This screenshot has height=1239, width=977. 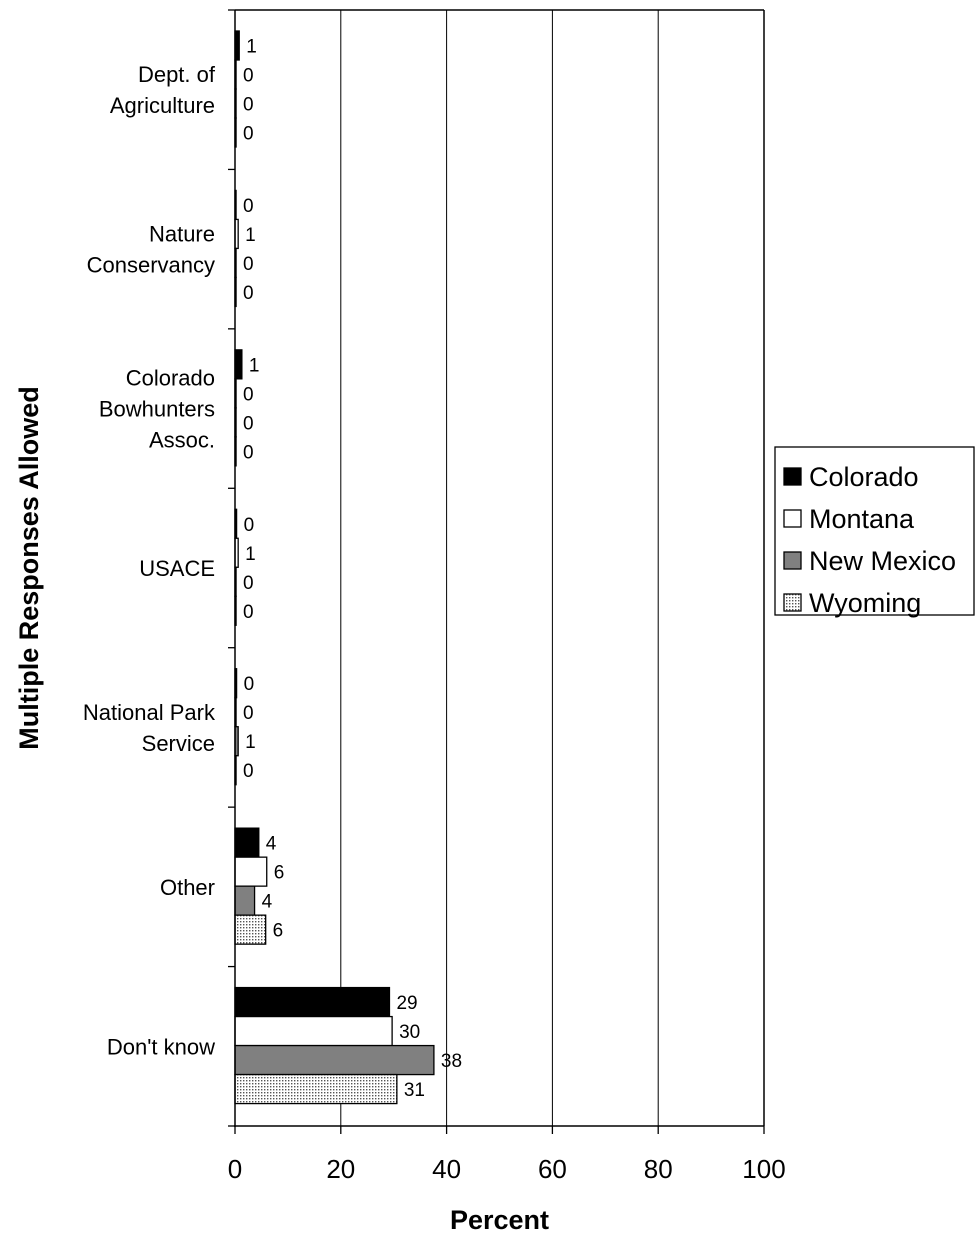 What do you see at coordinates (882, 561) in the screenshot?
I see `legend-label: New Mexico` at bounding box center [882, 561].